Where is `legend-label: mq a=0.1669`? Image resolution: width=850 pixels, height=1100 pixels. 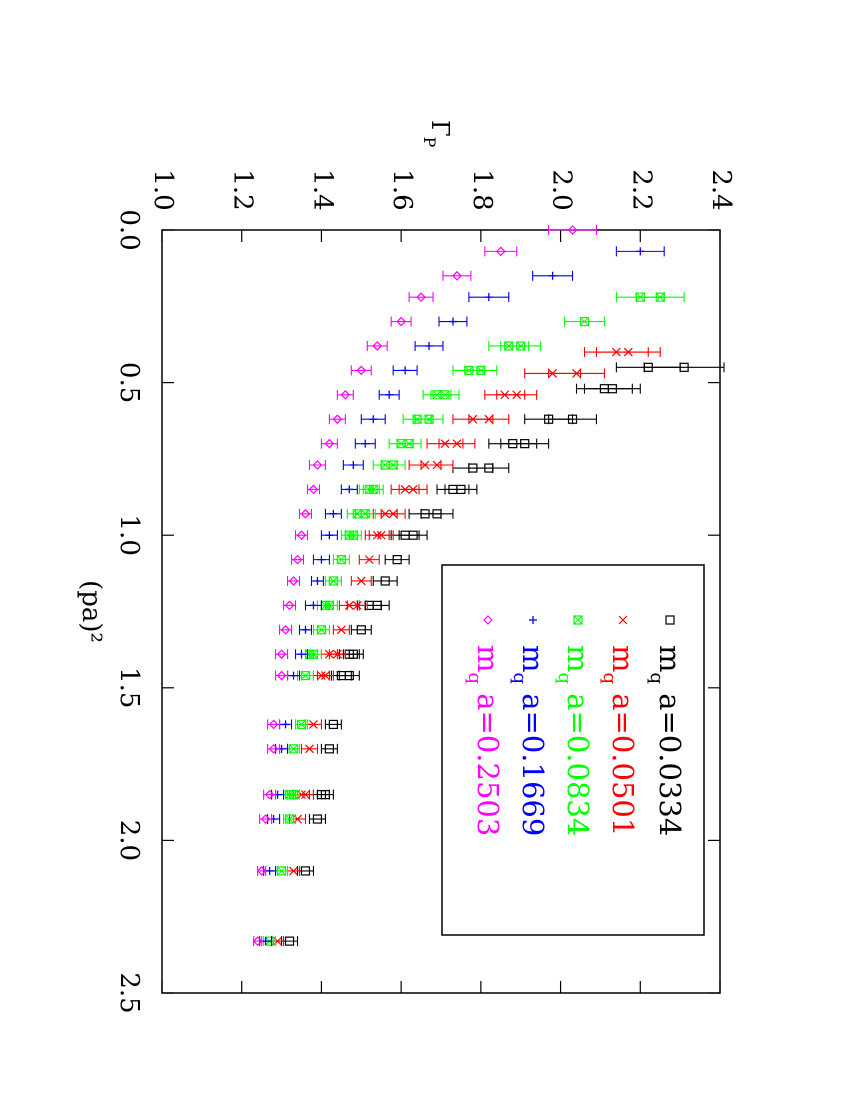
legend-label: mq a=0.1669 is located at coordinates (529, 740).